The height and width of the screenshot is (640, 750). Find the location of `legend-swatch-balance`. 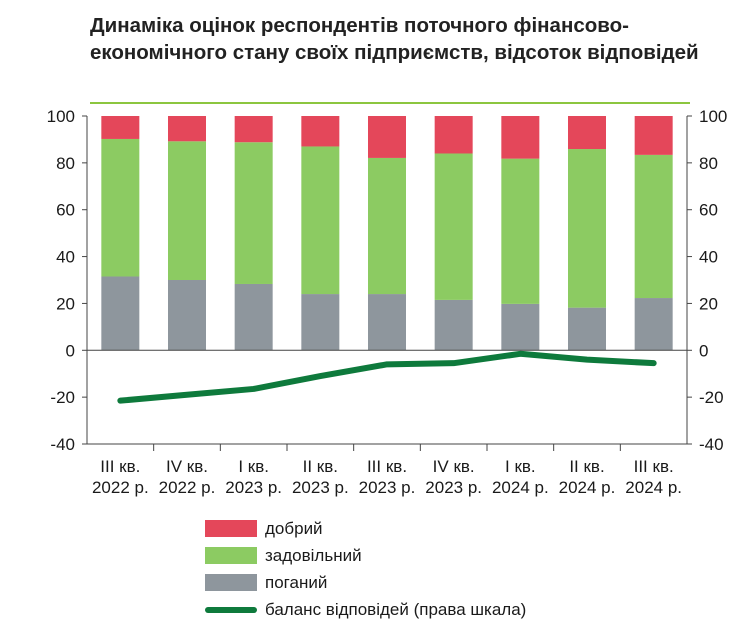

legend-swatch-balance is located at coordinates (231, 609).